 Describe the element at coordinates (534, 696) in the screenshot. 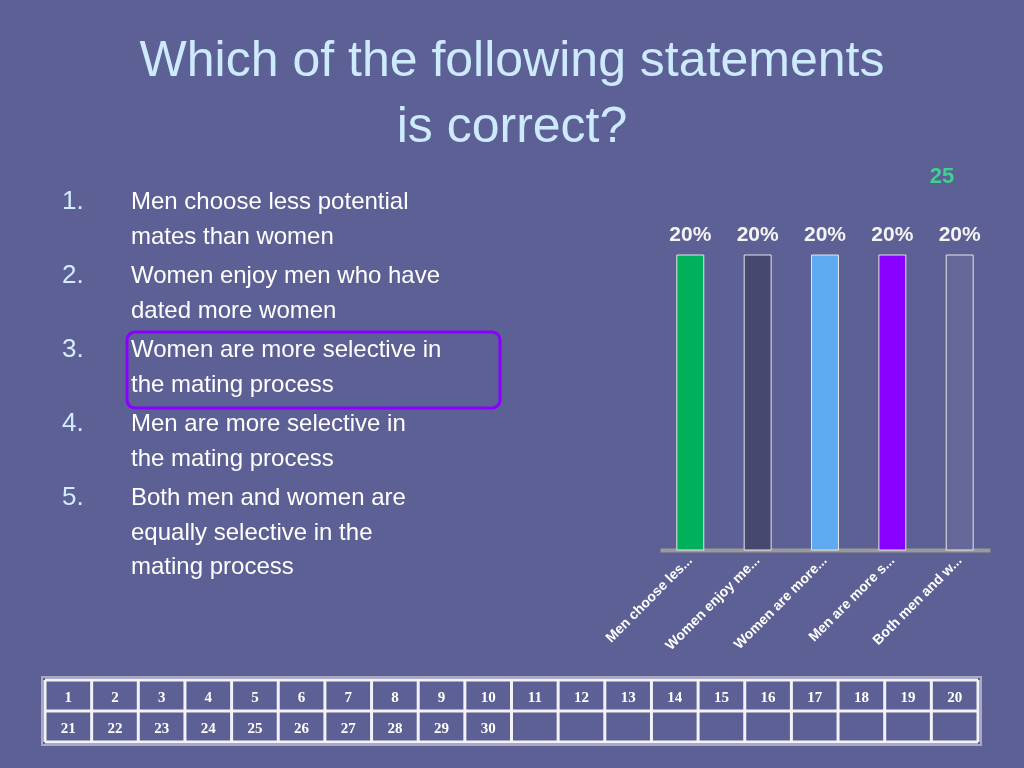

I see `text: 11` at that location.